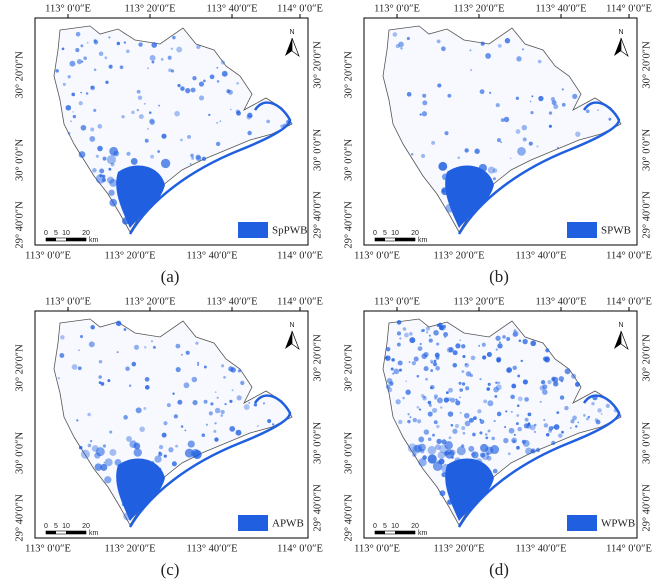 The height and width of the screenshot is (587, 658). Describe the element at coordinates (469, 196) in the screenshot. I see `lake-body` at that location.